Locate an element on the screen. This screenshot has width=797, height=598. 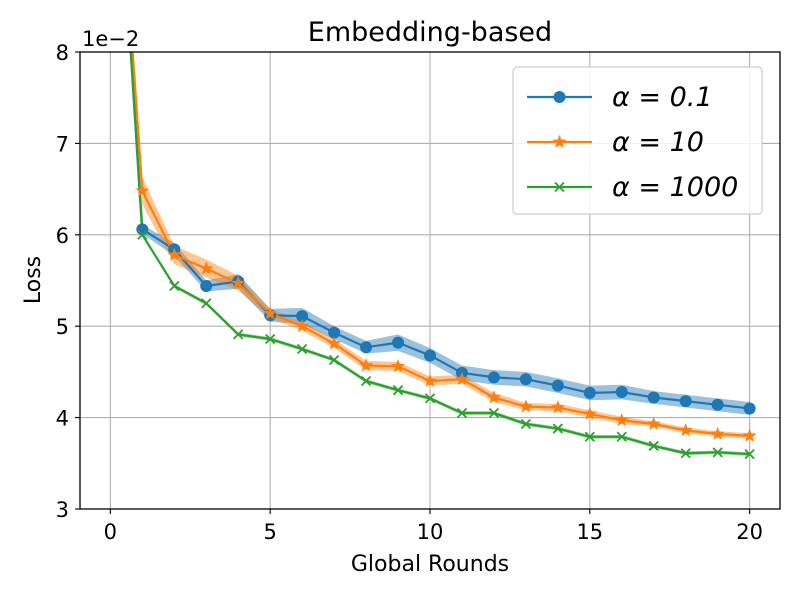
y-tick-label: 3 is located at coordinates (62, 510).